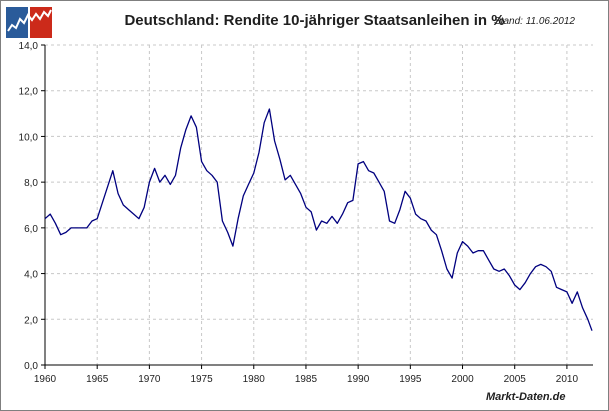 This screenshot has width=609, height=411. Describe the element at coordinates (31, 275) in the screenshot. I see `y-tick-label: 4,0` at that location.